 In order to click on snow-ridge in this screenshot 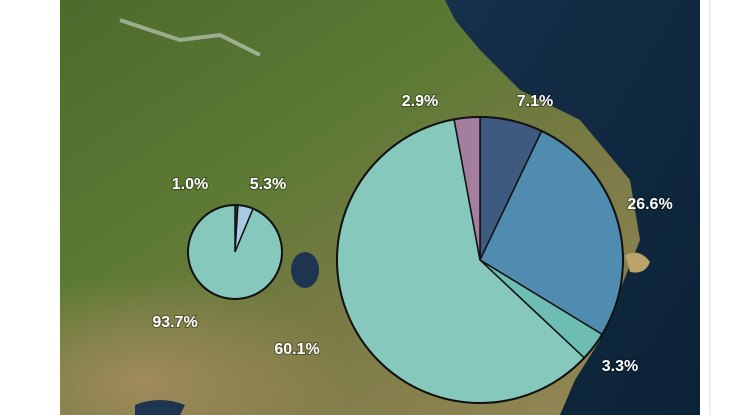, I will do `click(190, 37)`.